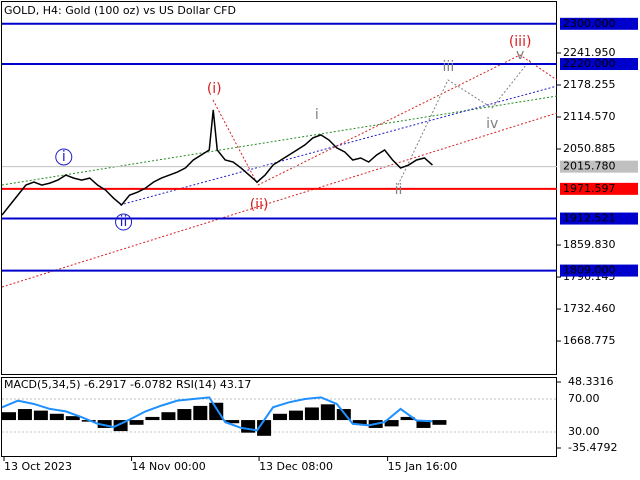 The height and width of the screenshot is (480, 640). Describe the element at coordinates (589, 270) in the screenshot. I see `level-label: 1809.000` at that location.